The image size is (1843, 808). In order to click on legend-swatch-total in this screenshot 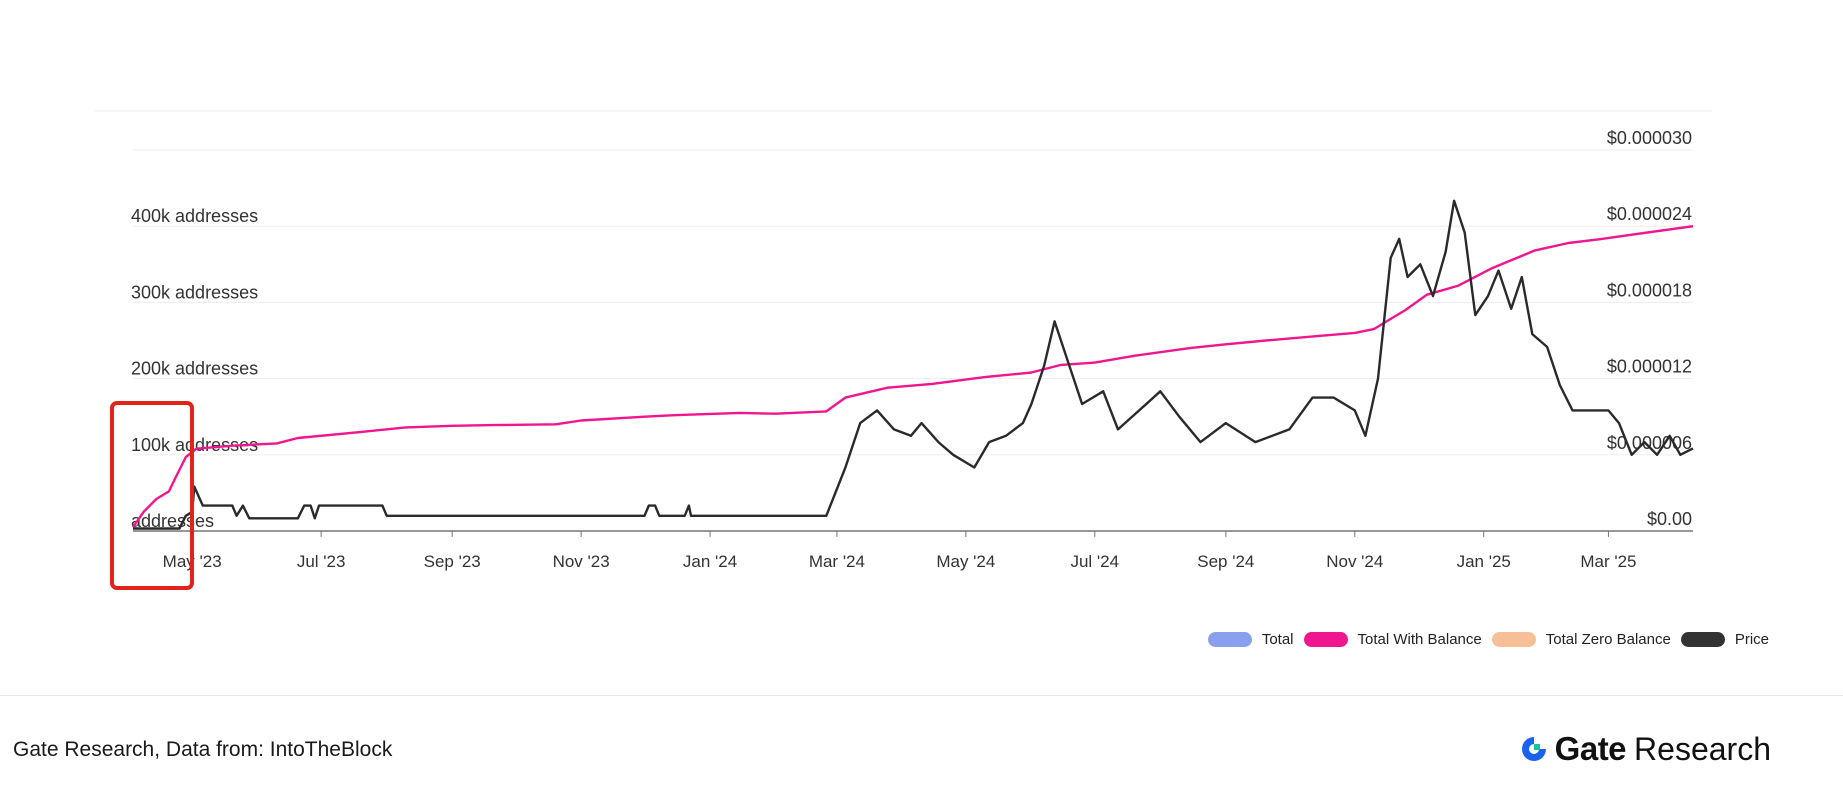, I will do `click(1229, 639)`.